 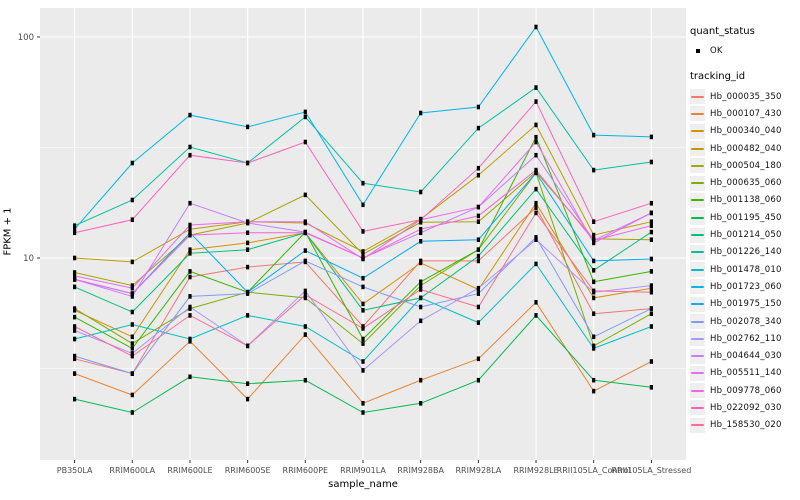 What do you see at coordinates (745, 165) in the screenshot?
I see `legend-item-Hb_000504_180: Hb_000504_180` at bounding box center [745, 165].